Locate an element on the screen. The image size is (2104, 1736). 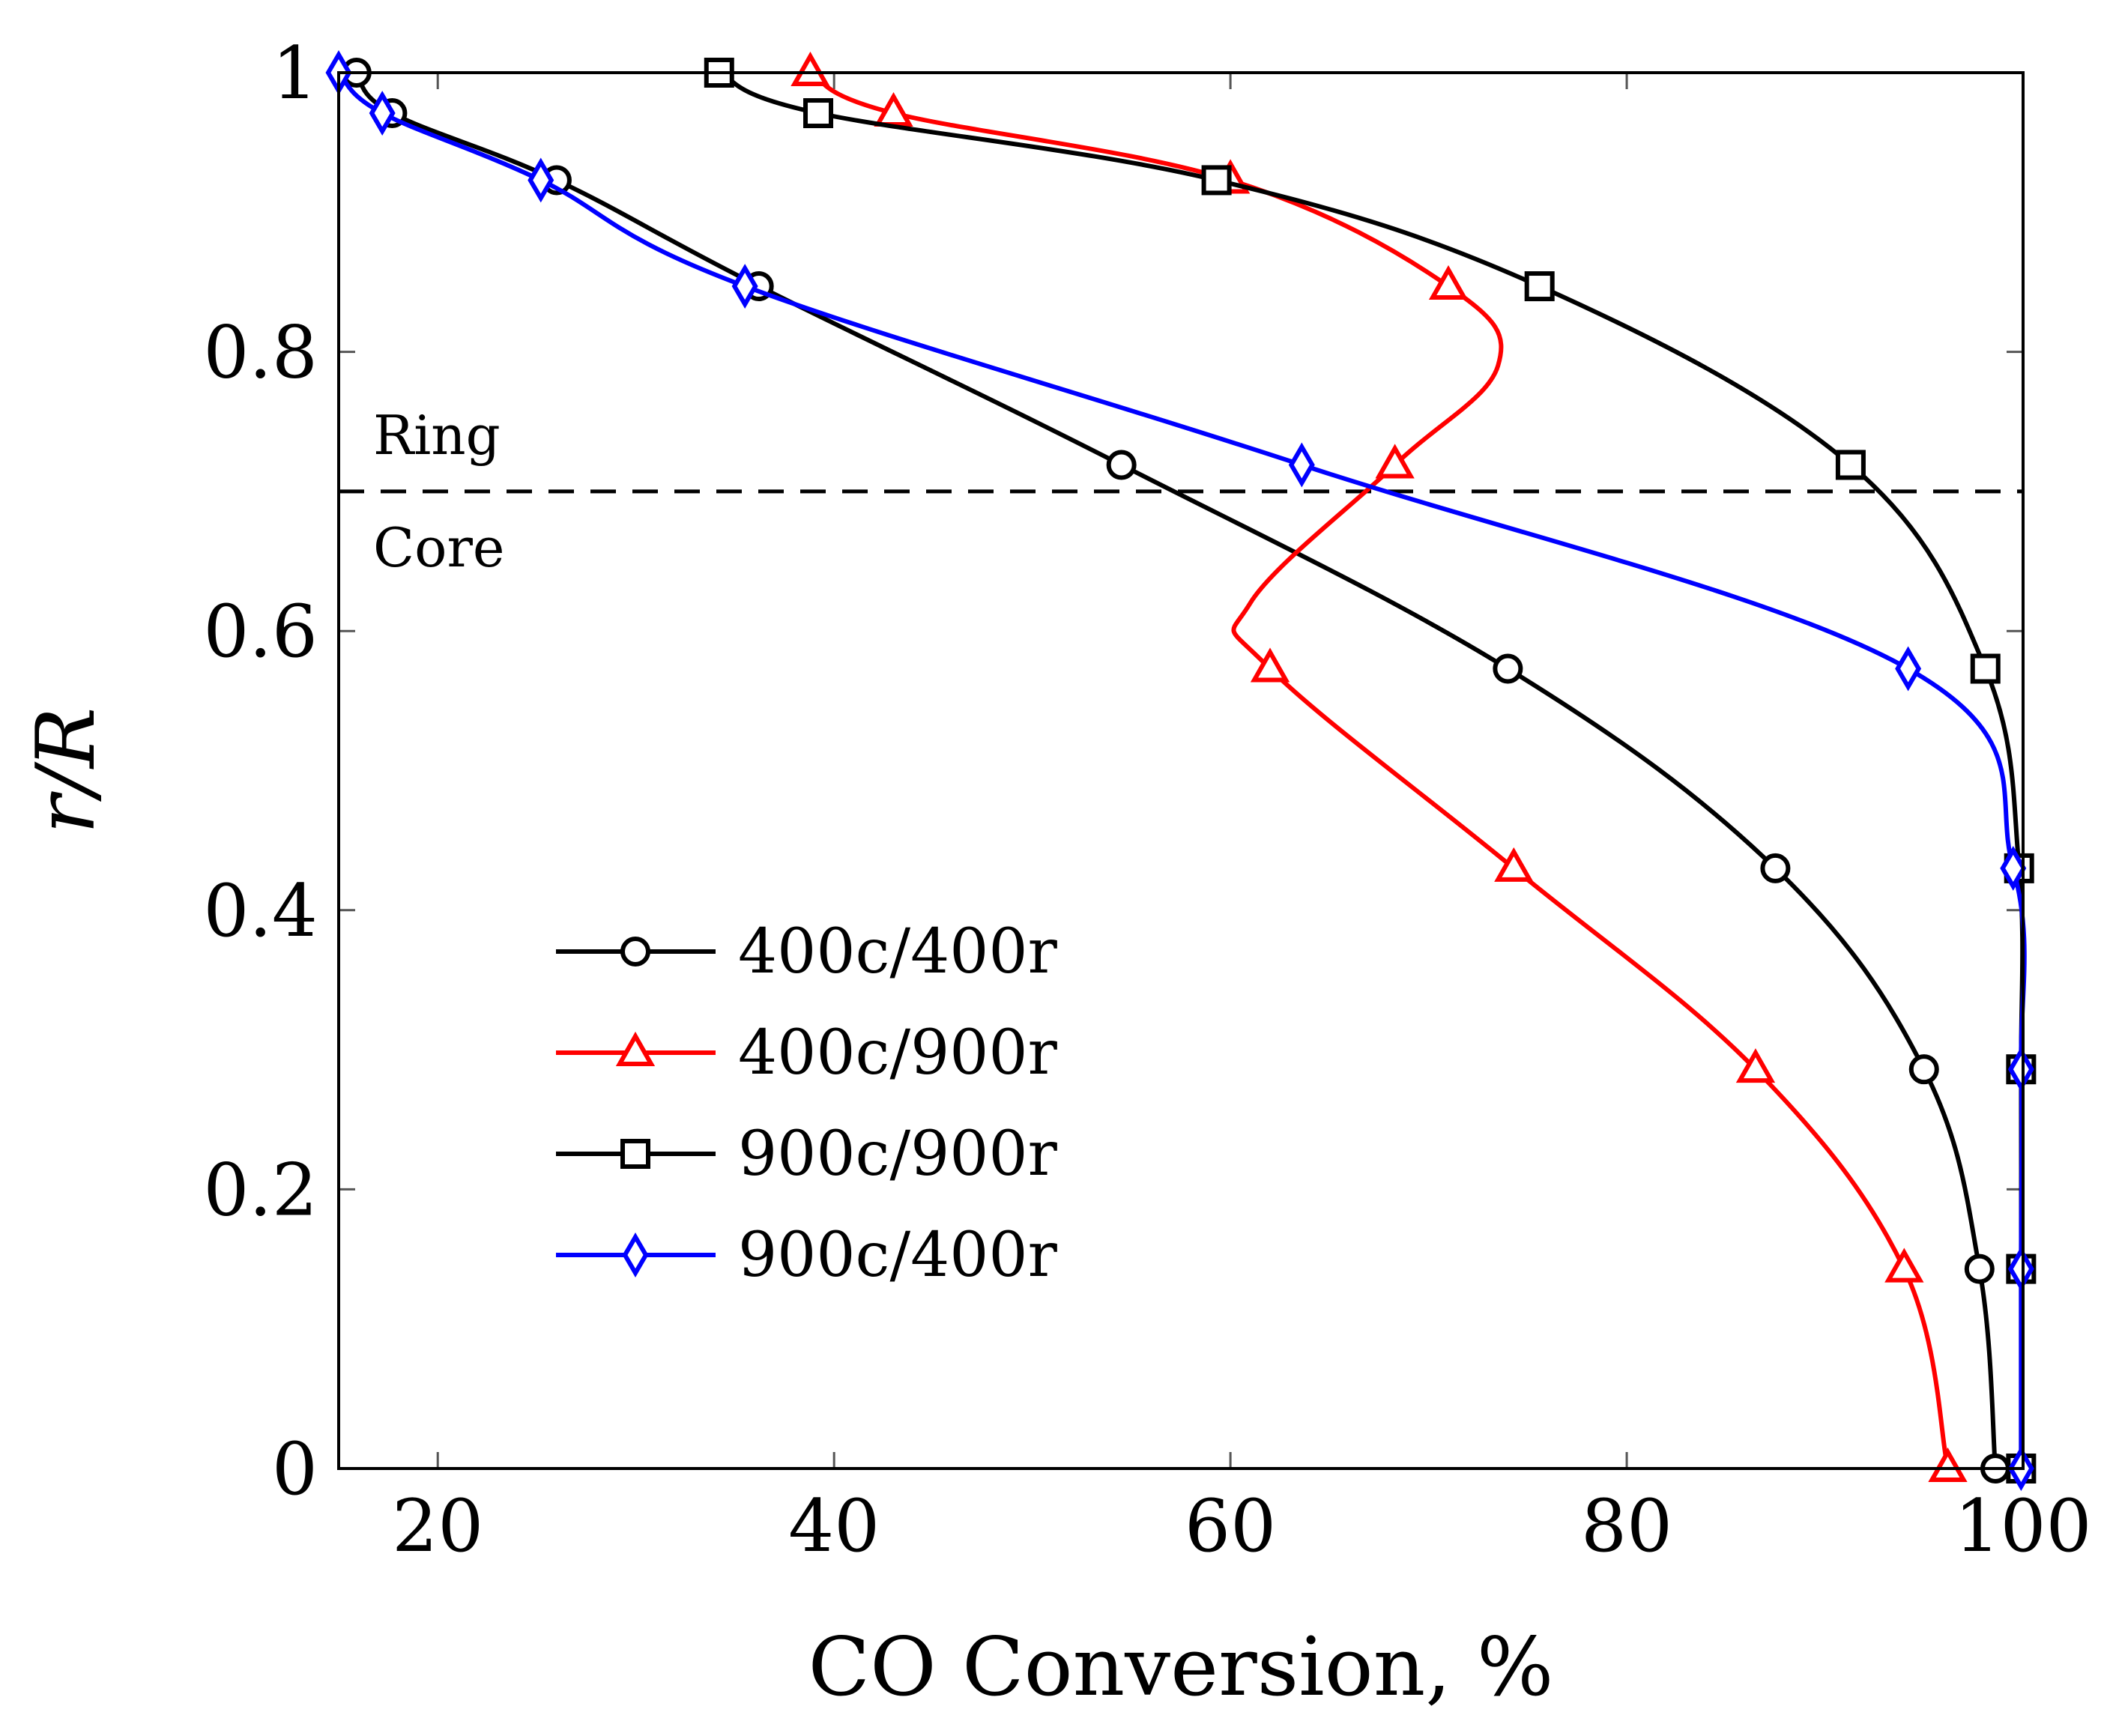
legend-item-400c-900r: 400c/900r is located at coordinates (807, 1053).